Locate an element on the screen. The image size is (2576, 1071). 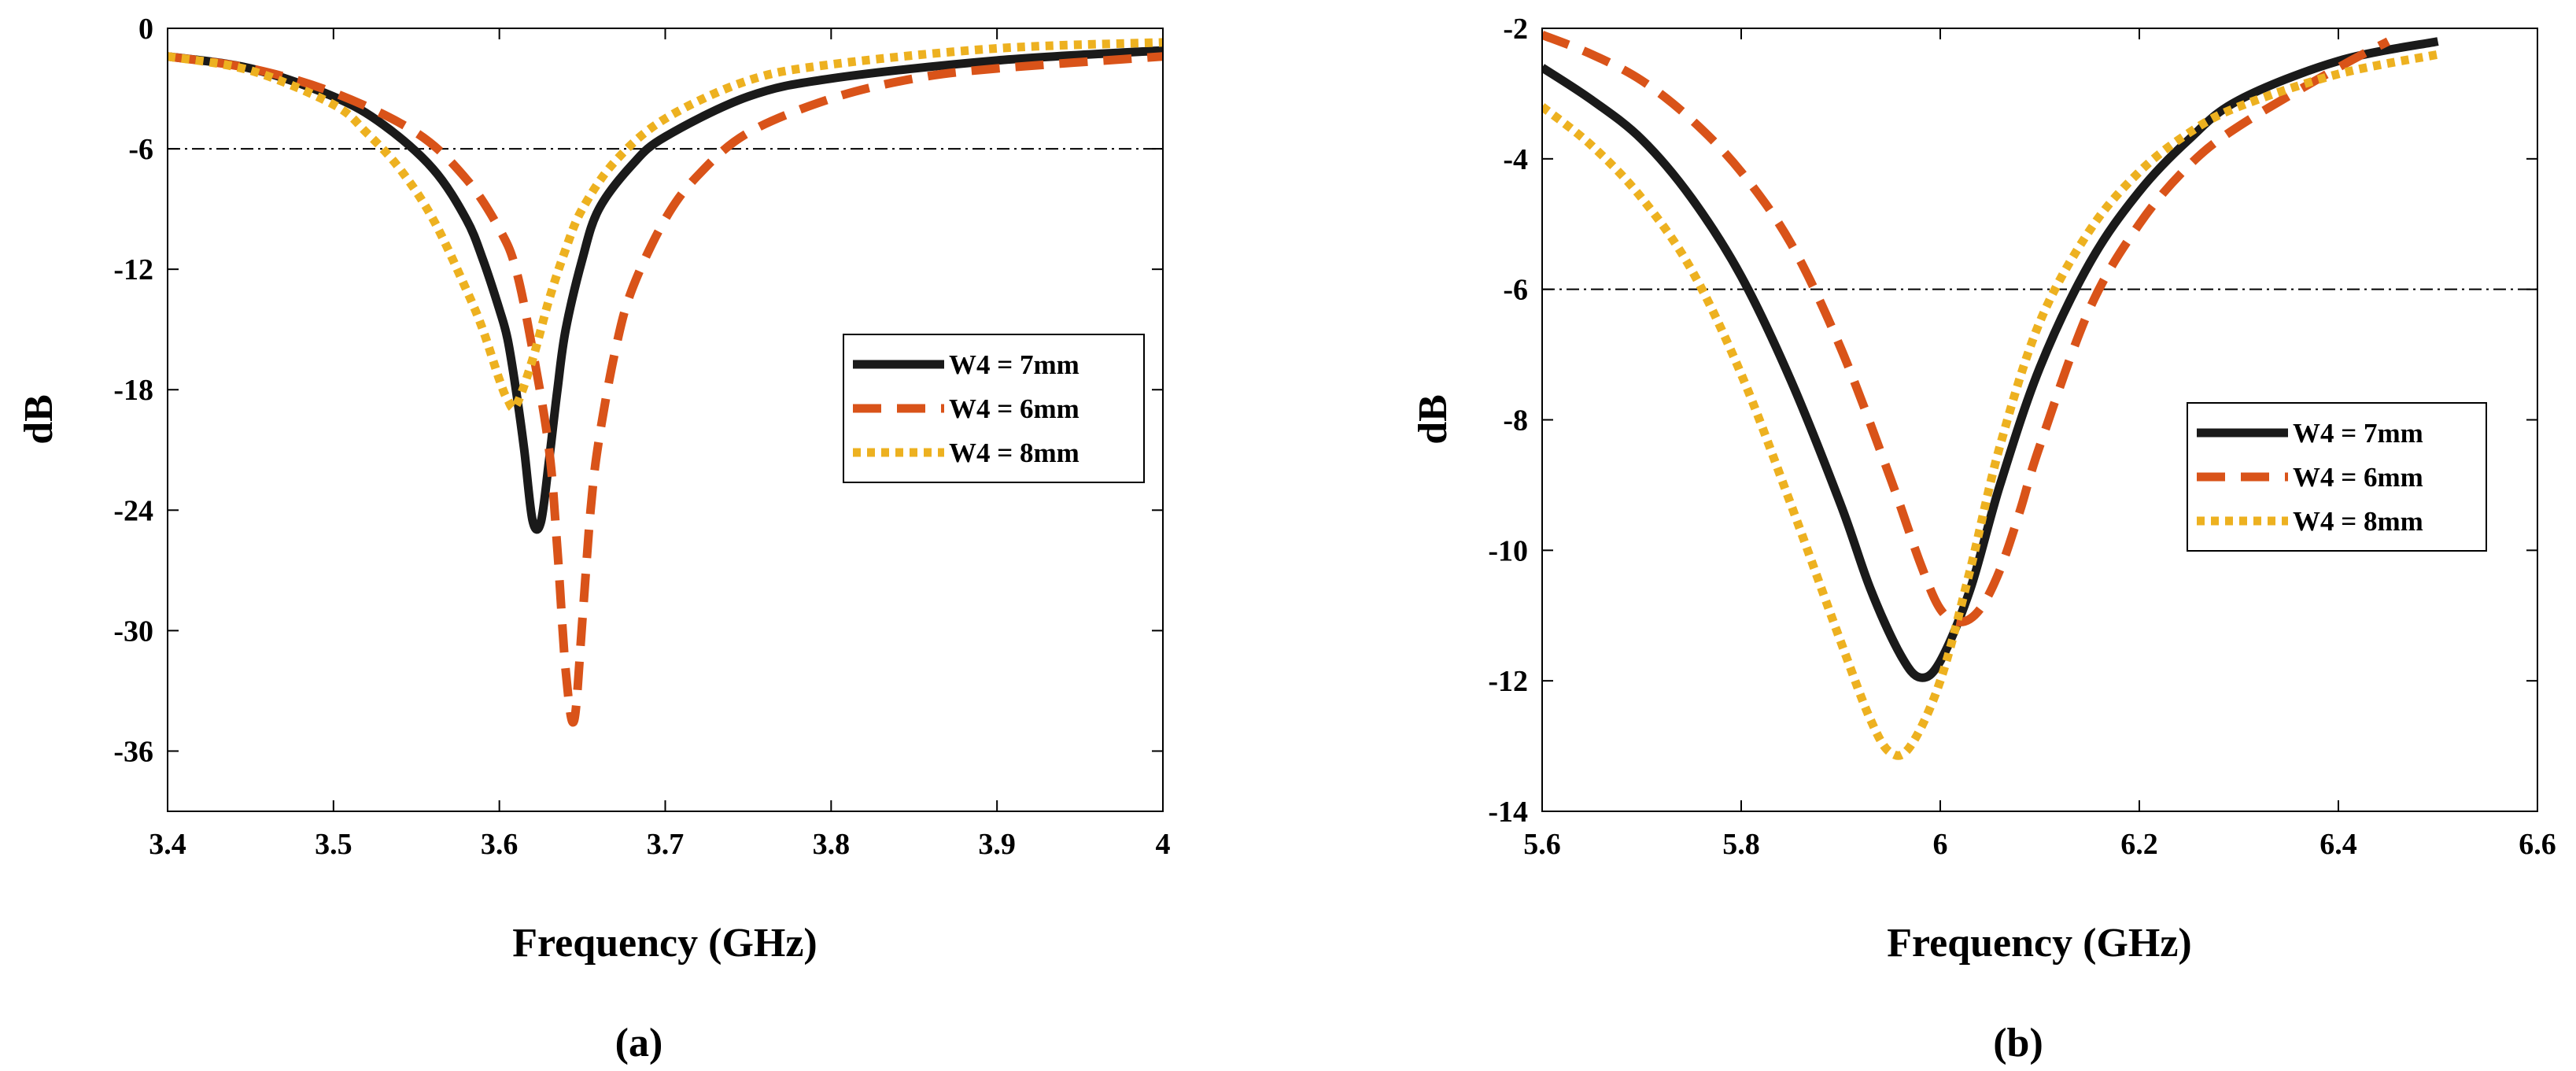
x-tick-label: 3.4 is located at coordinates (168, 844).